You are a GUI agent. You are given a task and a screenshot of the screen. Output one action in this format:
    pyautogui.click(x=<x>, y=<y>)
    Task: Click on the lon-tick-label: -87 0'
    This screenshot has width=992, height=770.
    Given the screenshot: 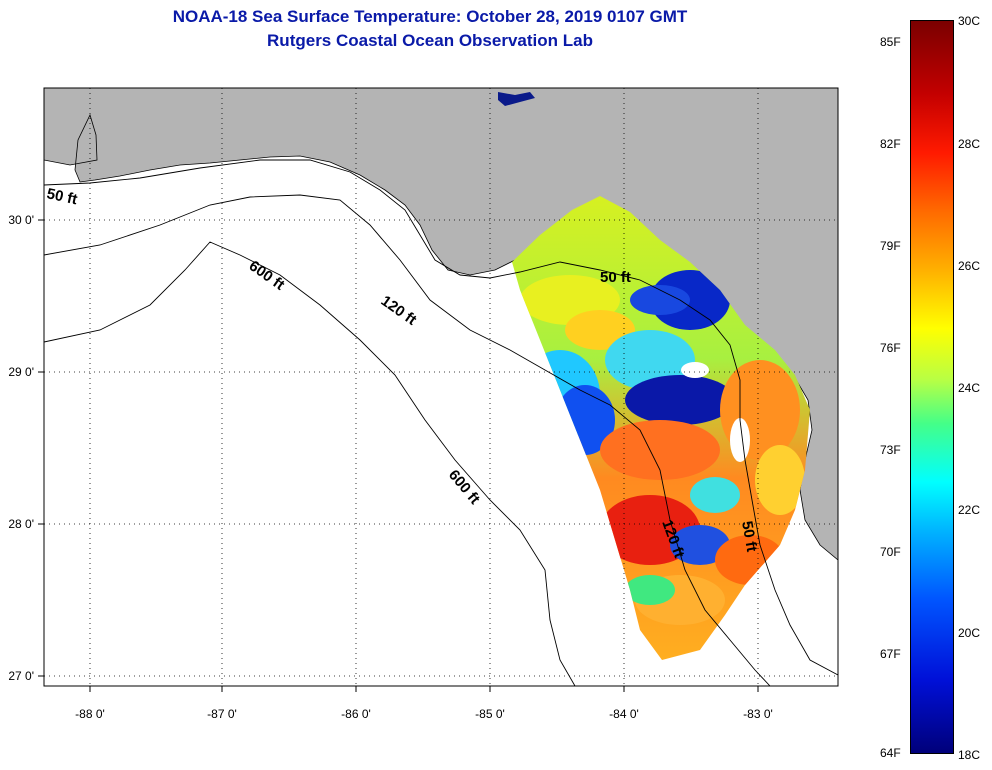 What is the action you would take?
    pyautogui.click(x=222, y=714)
    